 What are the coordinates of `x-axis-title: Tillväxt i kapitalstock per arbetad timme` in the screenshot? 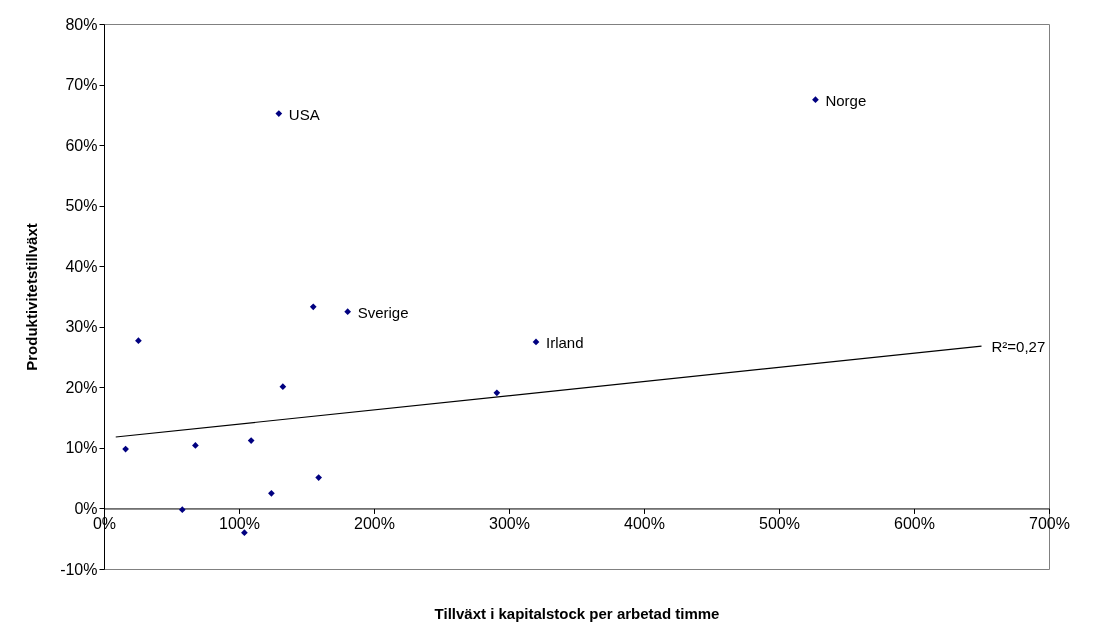 It's located at (577, 613).